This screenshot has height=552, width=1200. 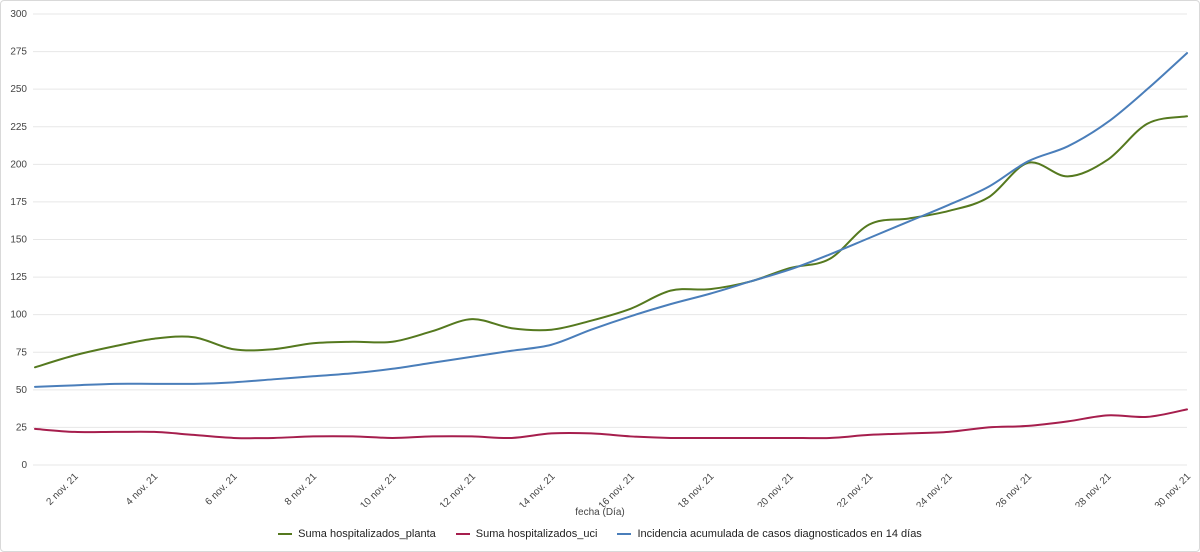 I want to click on x-tick-label: 18 nov. 21, so click(x=696, y=489).